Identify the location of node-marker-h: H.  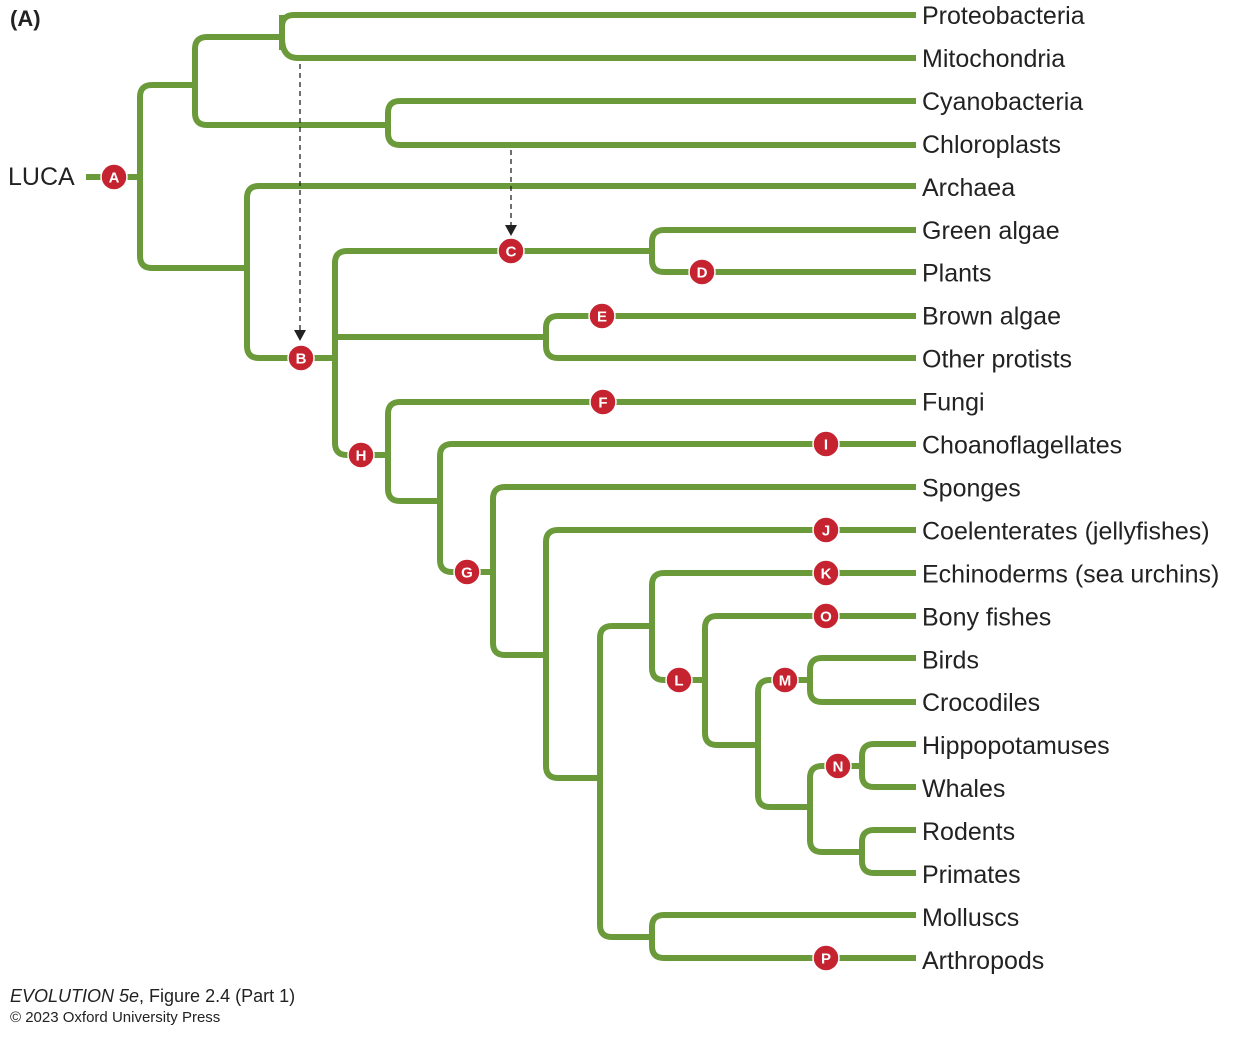
(361, 455).